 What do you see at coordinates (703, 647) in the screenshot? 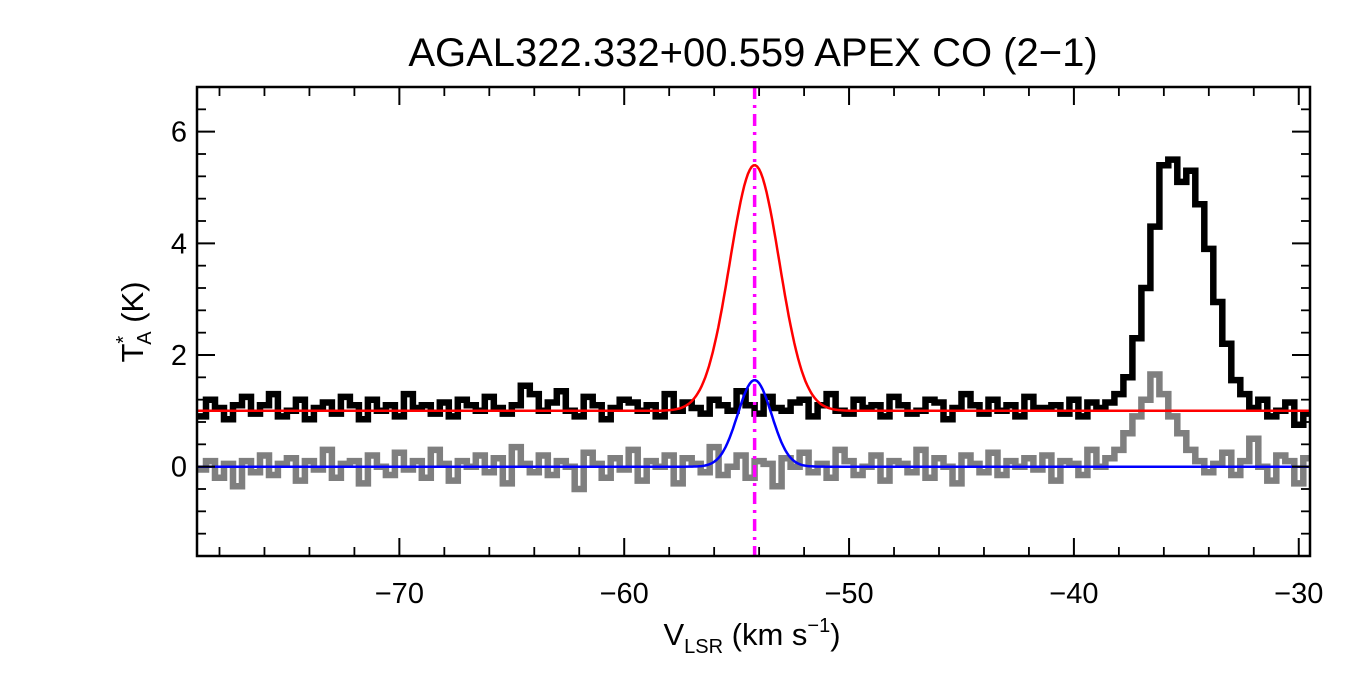
I see `x-axis-label-subscript: LSR` at bounding box center [703, 647].